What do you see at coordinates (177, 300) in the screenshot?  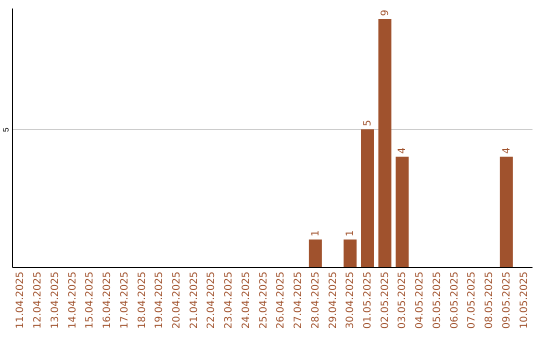 I see `x-tick-label: 20.04.2025` at bounding box center [177, 300].